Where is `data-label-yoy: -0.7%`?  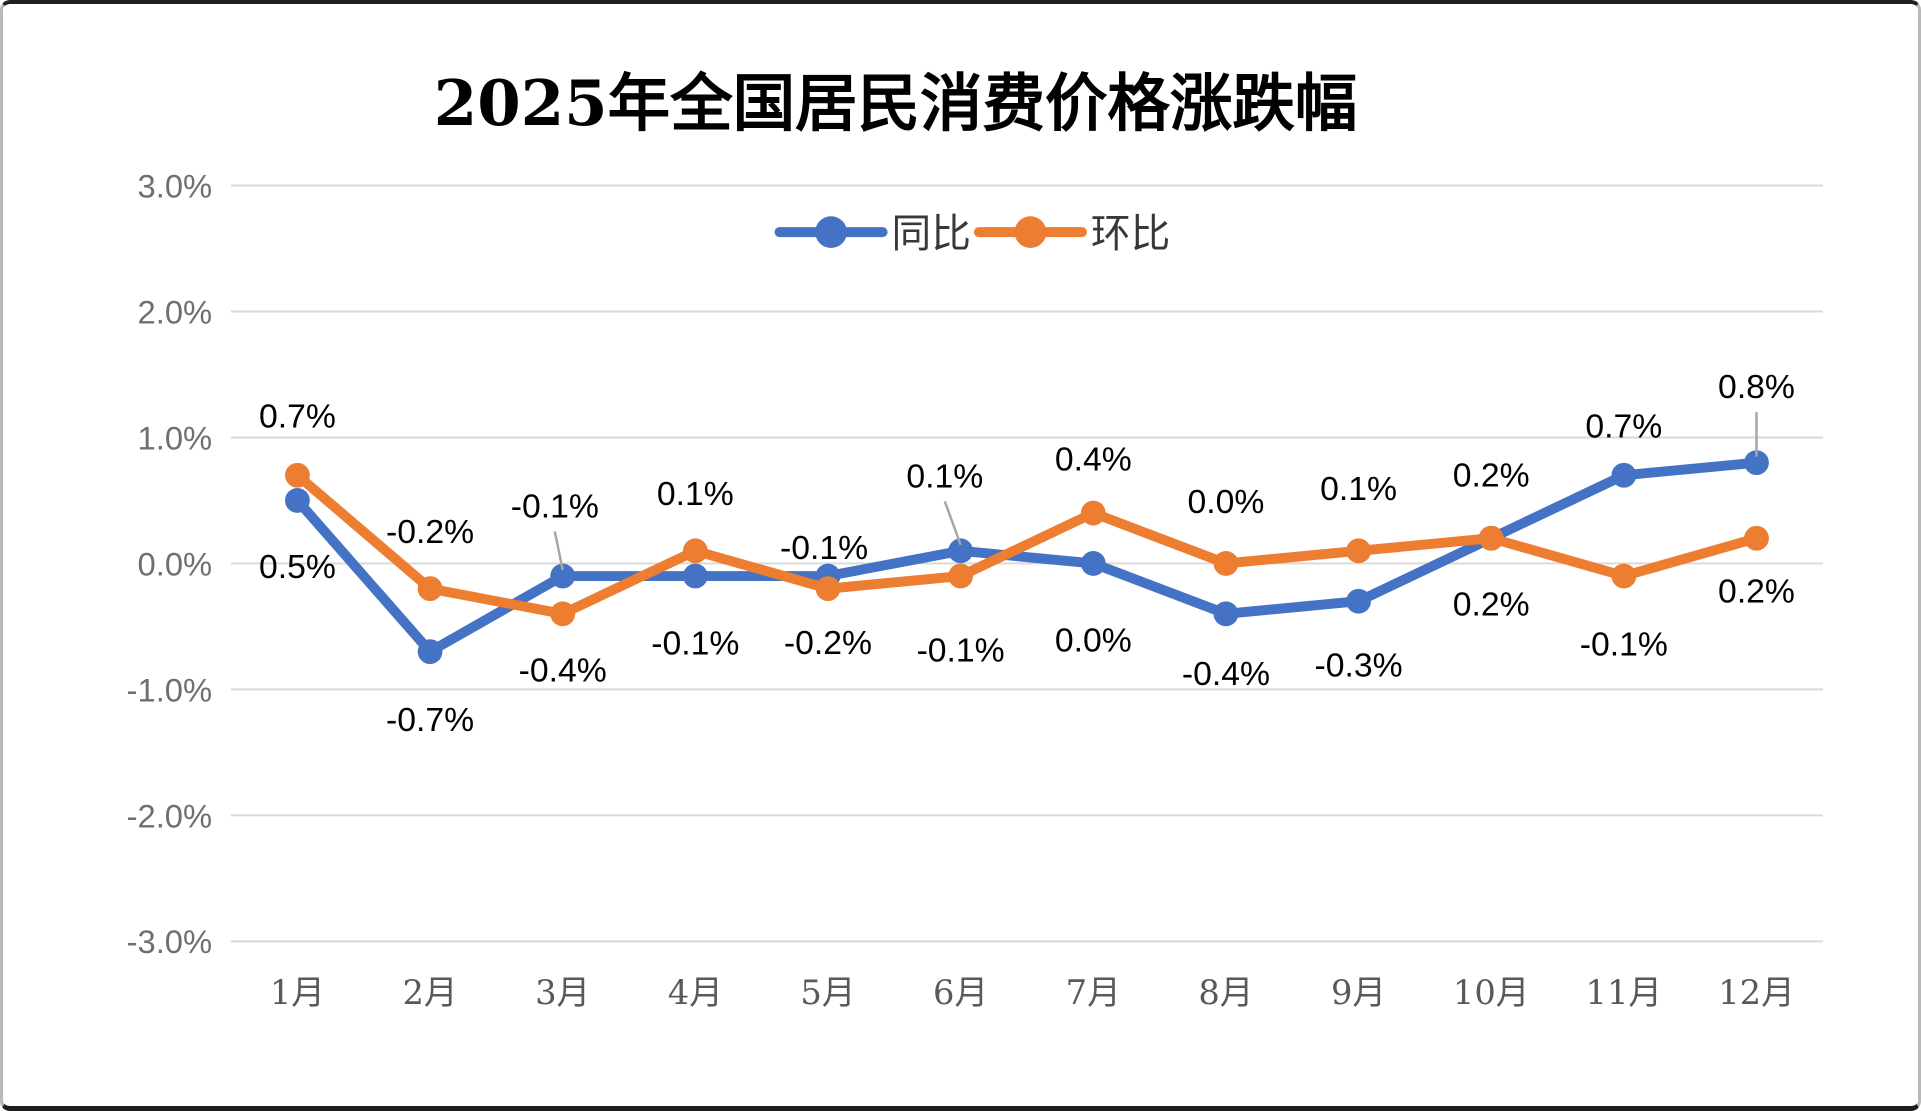
data-label-yoy: -0.7% is located at coordinates (430, 720).